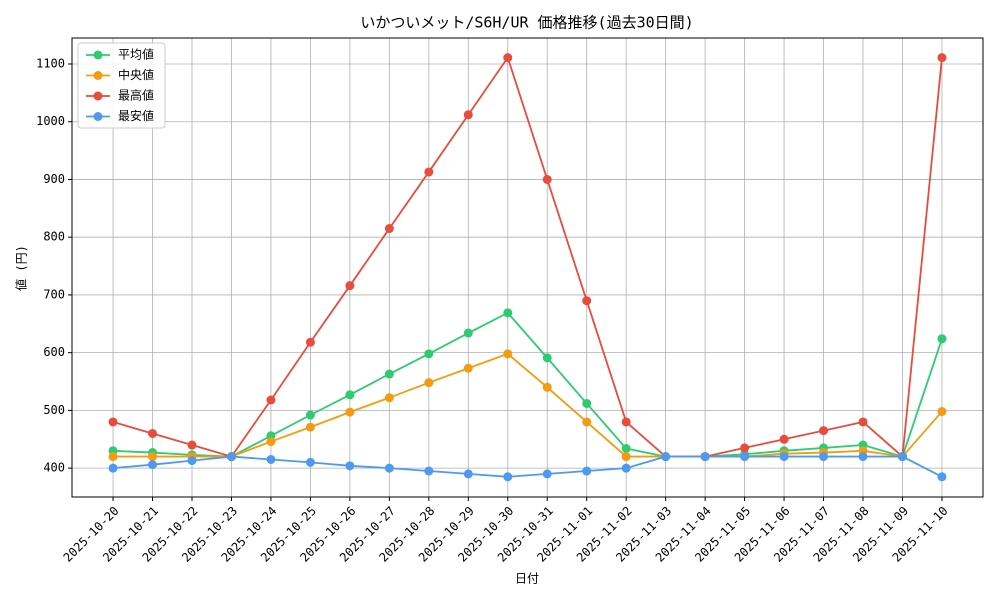  I want to click on y-tick-label: 1100, so click(50, 63).